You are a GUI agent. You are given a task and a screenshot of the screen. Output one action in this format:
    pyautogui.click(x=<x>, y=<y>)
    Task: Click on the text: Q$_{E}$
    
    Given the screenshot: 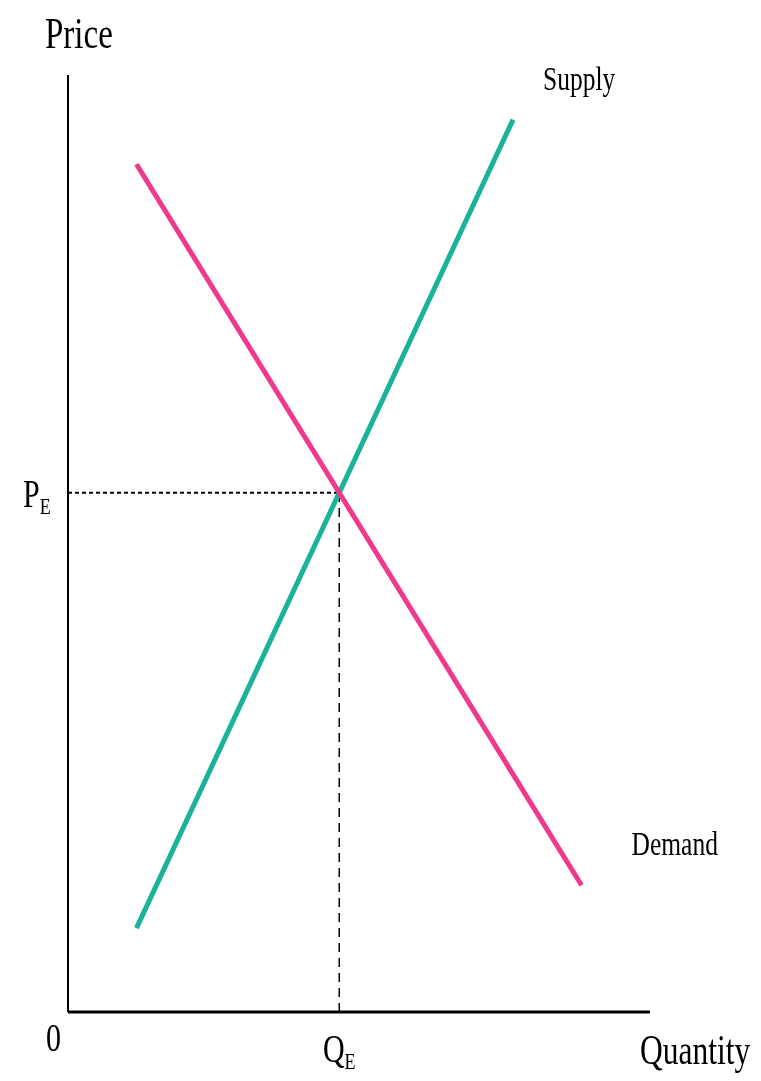 What is the action you would take?
    pyautogui.click(x=339, y=1050)
    